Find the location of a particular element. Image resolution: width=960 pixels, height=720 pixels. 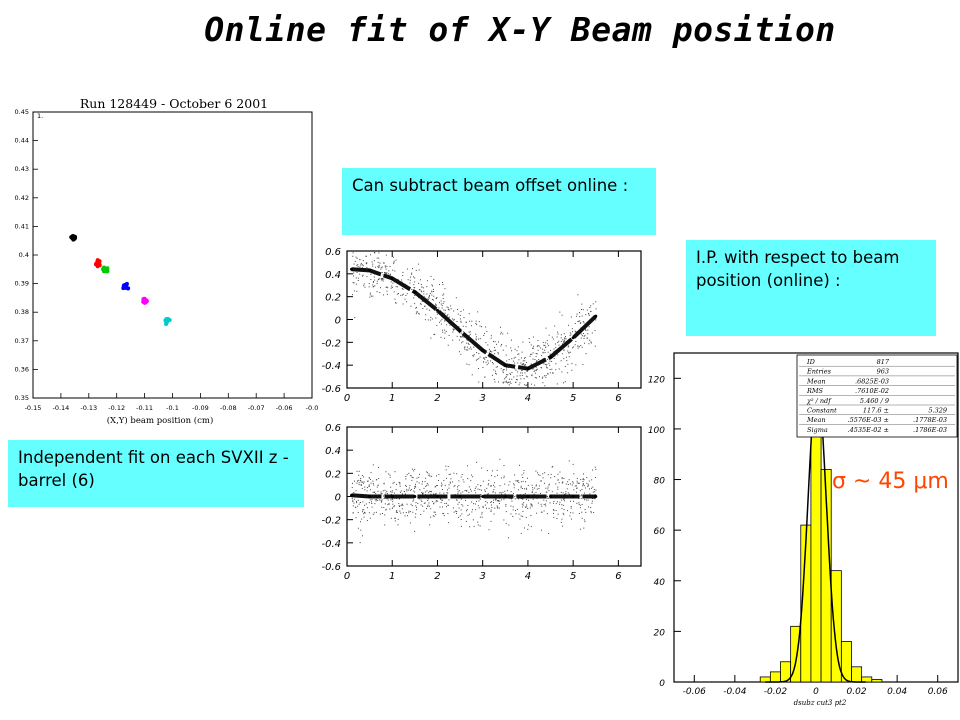

xy-y-tick-label: 0.38 is located at coordinates (22, 312).